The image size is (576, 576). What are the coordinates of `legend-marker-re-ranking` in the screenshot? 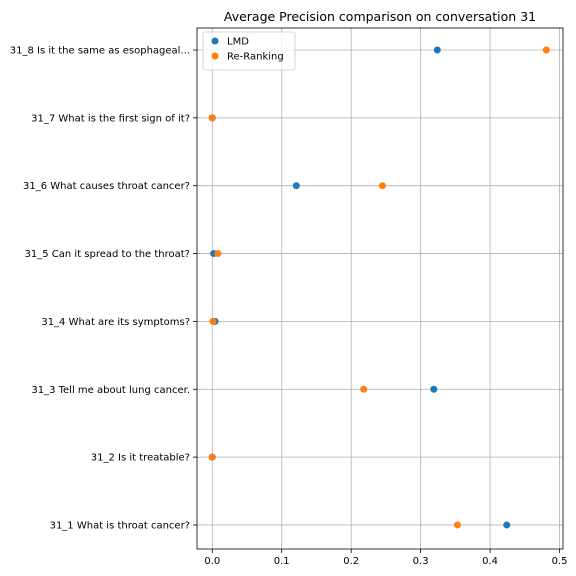 It's located at (215, 56).